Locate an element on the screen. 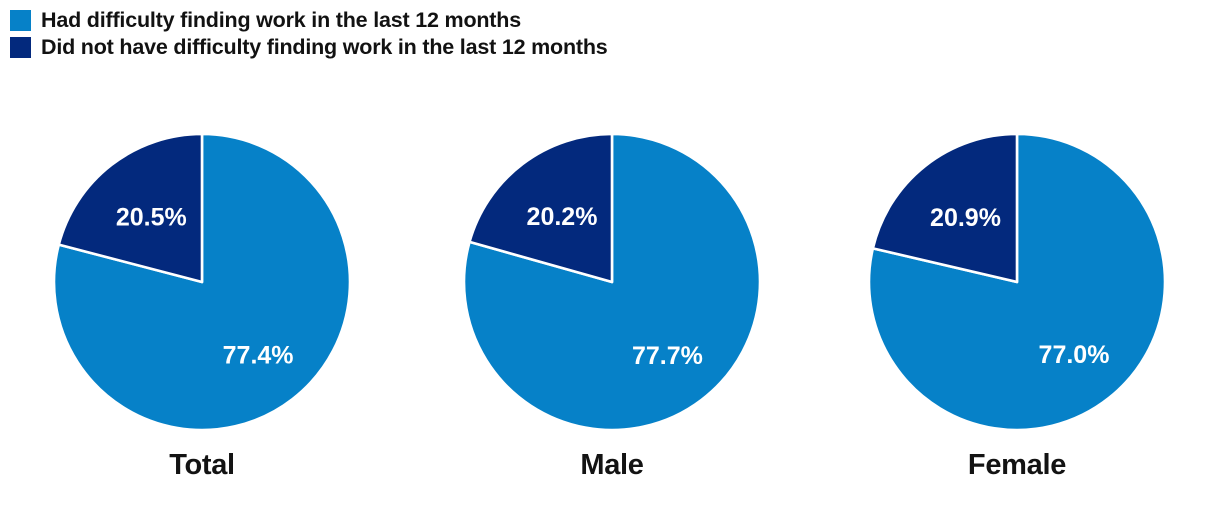 This screenshot has height=512, width=1220. legend-swatch-no-difficulty-icon is located at coordinates (20, 47).